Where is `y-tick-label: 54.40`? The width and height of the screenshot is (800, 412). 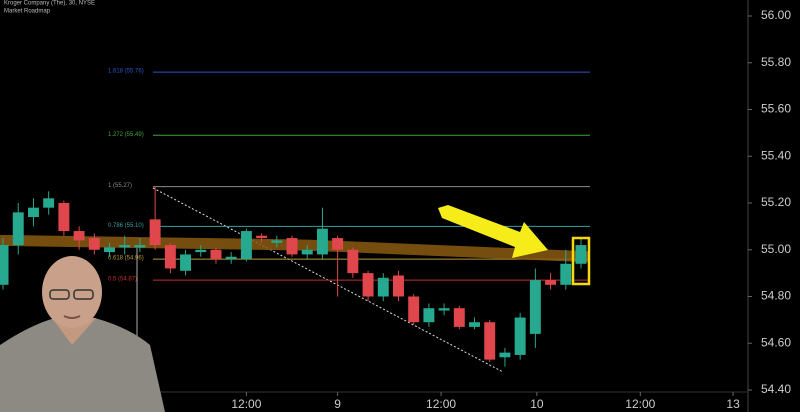 y-tick-label: 54.40 is located at coordinates (776, 389).